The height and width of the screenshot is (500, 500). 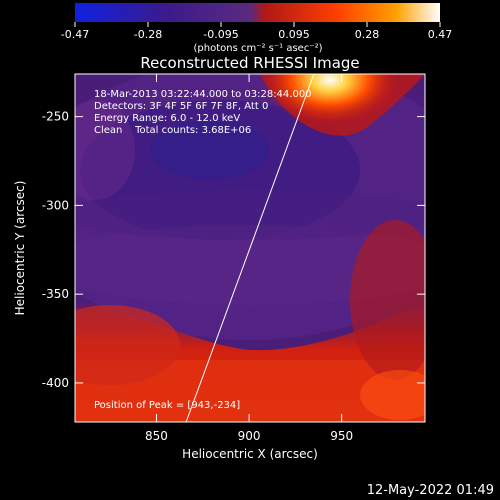 What do you see at coordinates (250, 454) in the screenshot?
I see `x-axis-label: Heliocentric X (arcsec)` at bounding box center [250, 454].